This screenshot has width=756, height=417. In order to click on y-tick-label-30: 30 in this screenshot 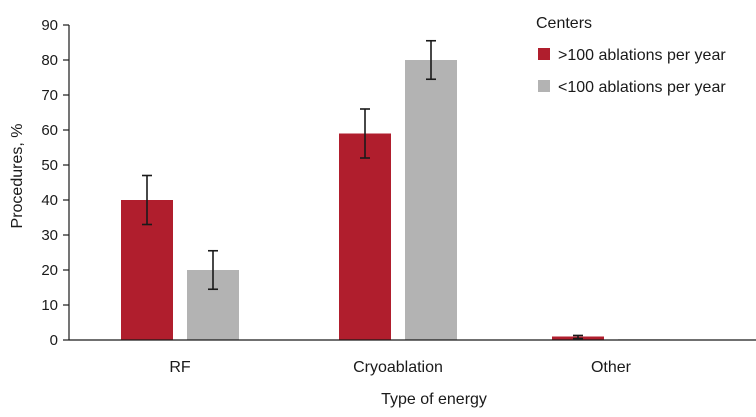, I will do `click(49, 235)`.